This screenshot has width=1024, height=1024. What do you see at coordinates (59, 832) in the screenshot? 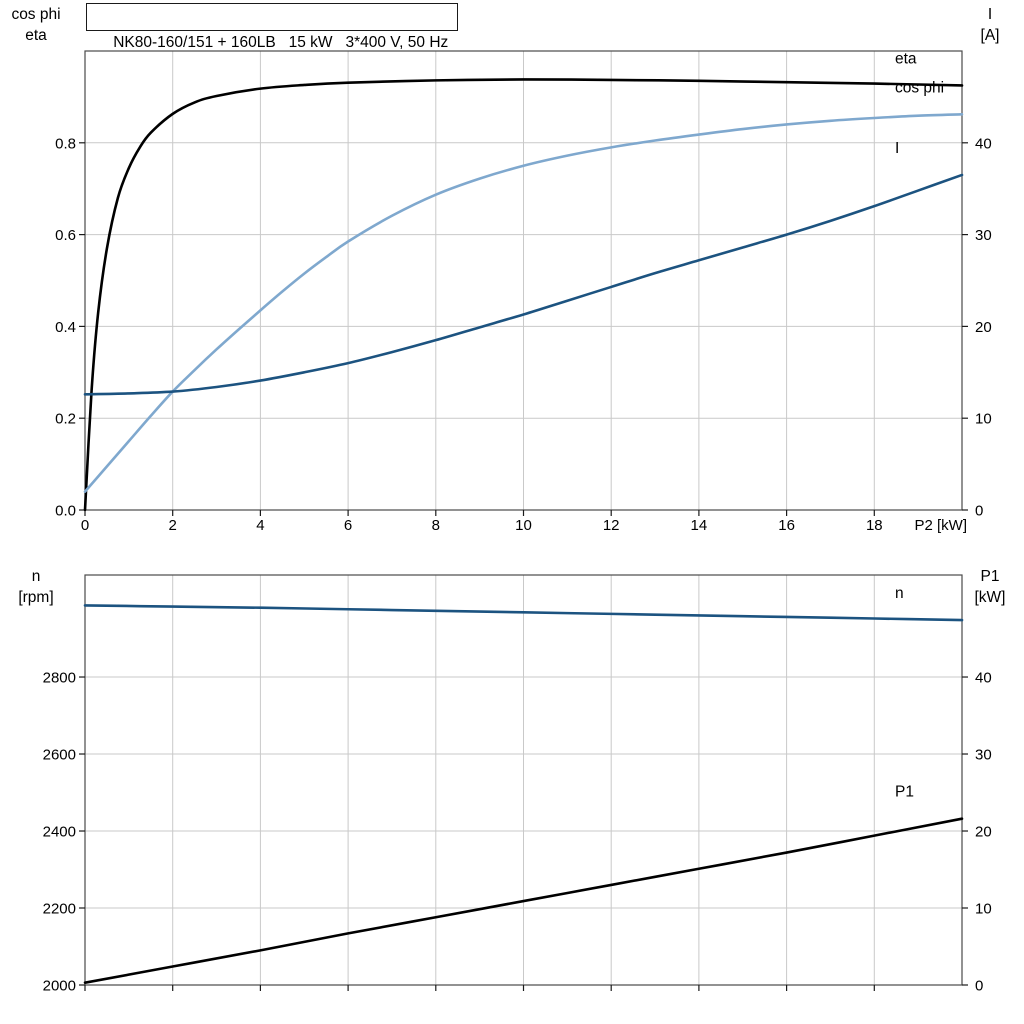
I see `left-tick-label: 2400` at bounding box center [59, 832].